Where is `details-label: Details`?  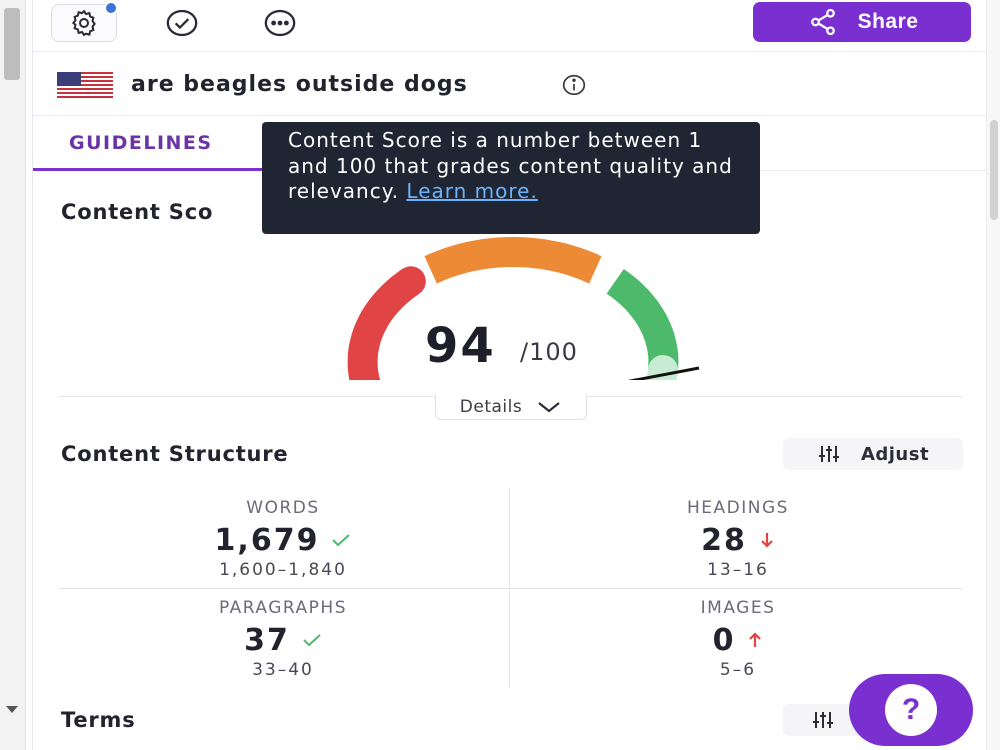
details-label: Details is located at coordinates (491, 406).